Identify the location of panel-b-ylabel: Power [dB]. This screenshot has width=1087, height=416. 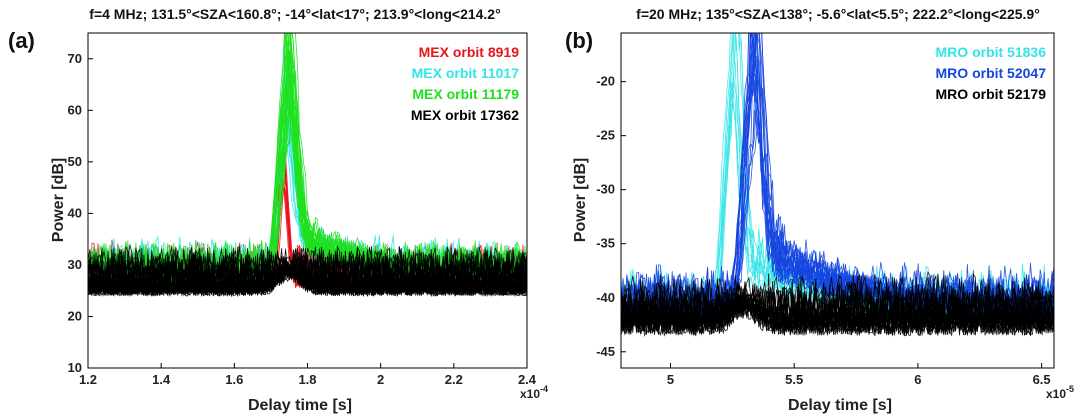
(580, 200).